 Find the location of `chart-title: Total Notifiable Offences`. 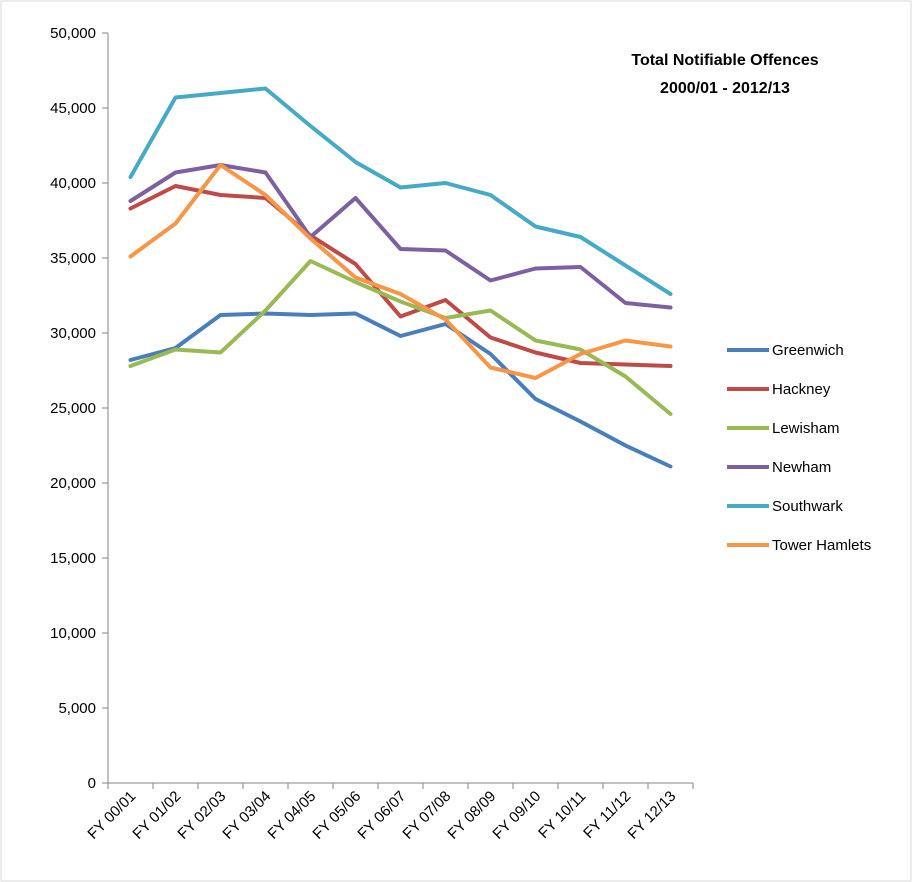

chart-title: Total Notifiable Offences is located at coordinates (724, 60).